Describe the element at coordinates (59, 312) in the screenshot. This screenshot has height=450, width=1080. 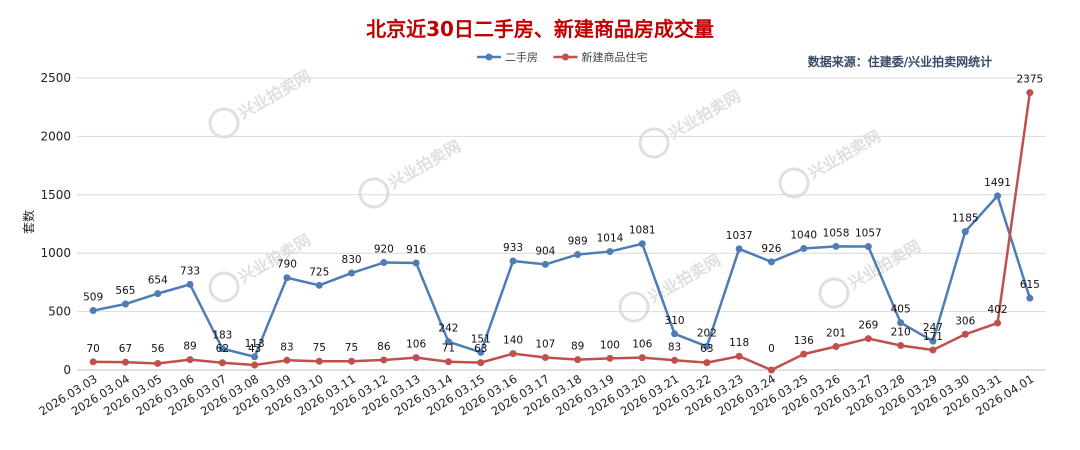
I see `y-tick-label: 500` at that location.